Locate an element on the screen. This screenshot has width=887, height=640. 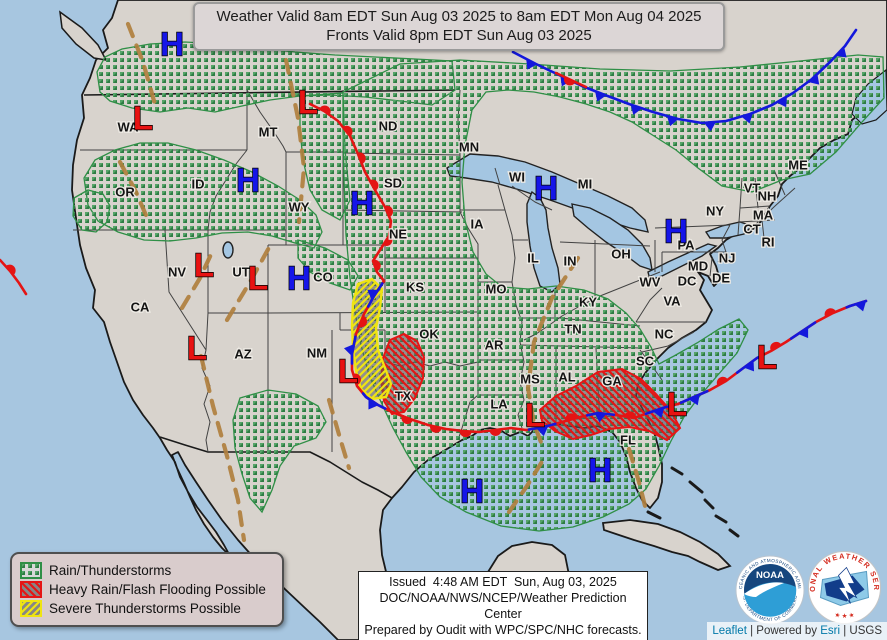
state-label-VA: VA is located at coordinates (672, 301).